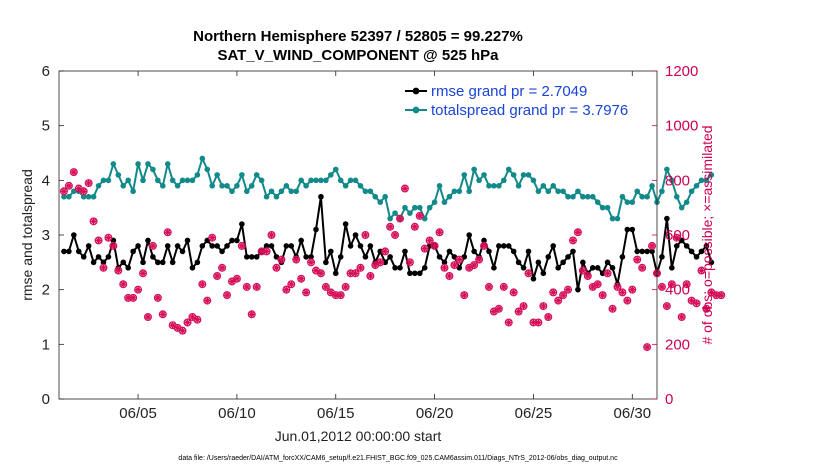 The width and height of the screenshot is (830, 470). Describe the element at coordinates (53, 235) in the screenshot. I see `y-axis-left: 0 1 2 3 4 5 6` at that location.